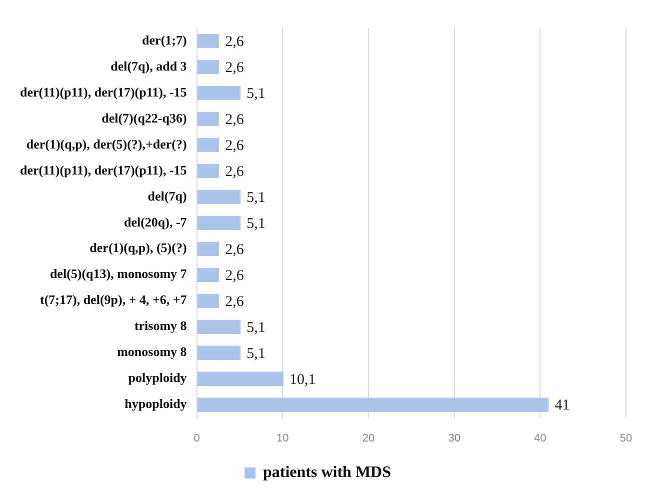  I want to click on y-tick-label: del(7)(q22-q36), so click(144, 118).